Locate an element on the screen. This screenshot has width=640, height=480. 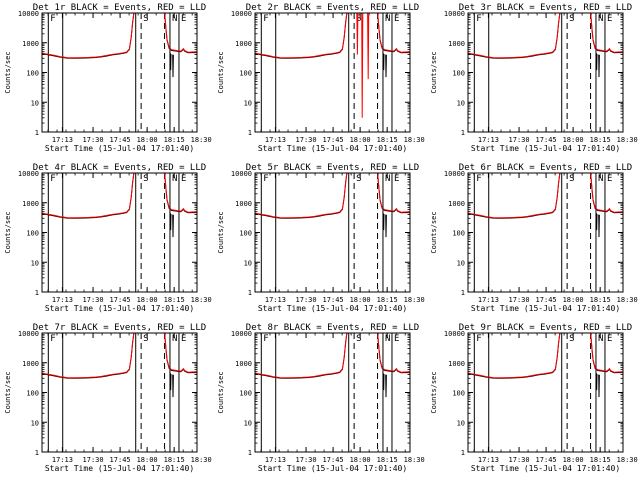
panel-title: Det 6r BLACK = Events, RED = LLD is located at coordinates (545, 168).